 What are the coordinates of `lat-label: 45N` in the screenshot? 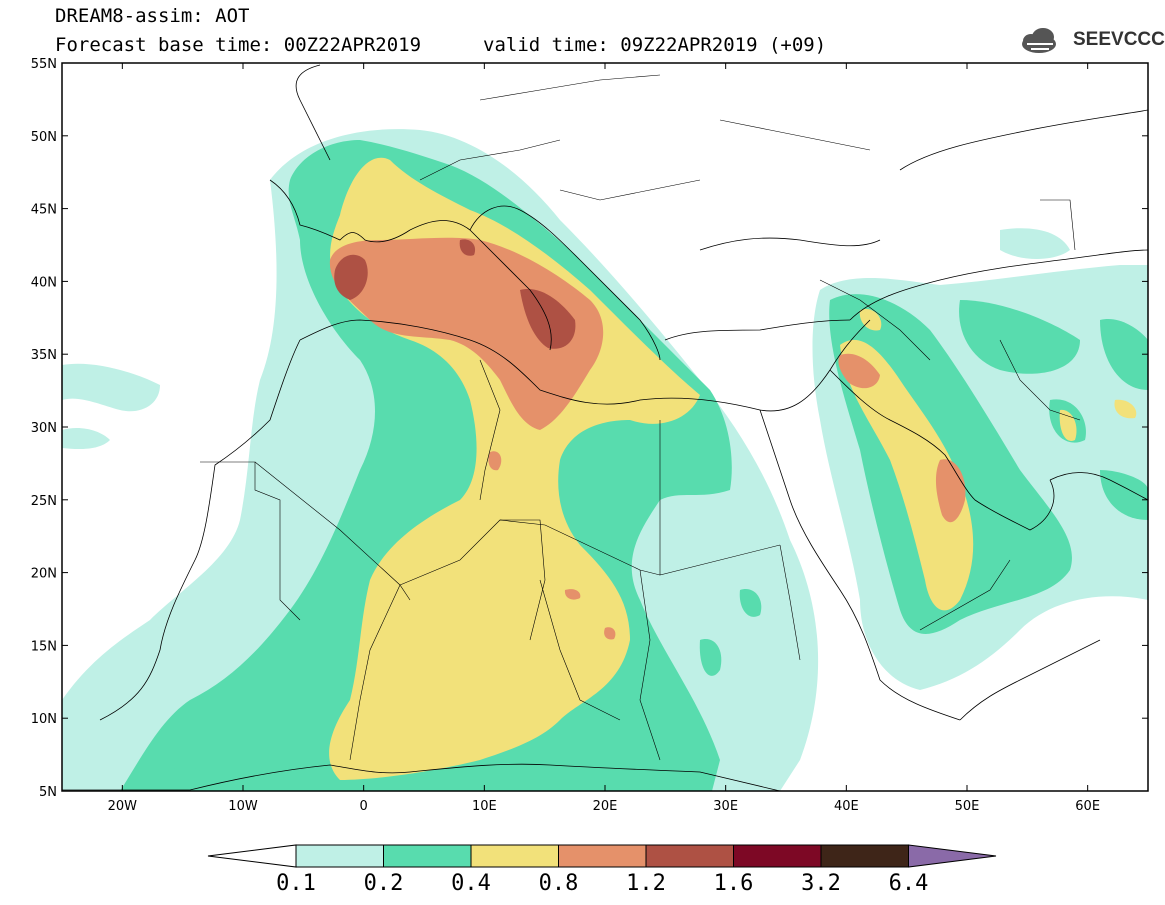 It's located at (44, 210).